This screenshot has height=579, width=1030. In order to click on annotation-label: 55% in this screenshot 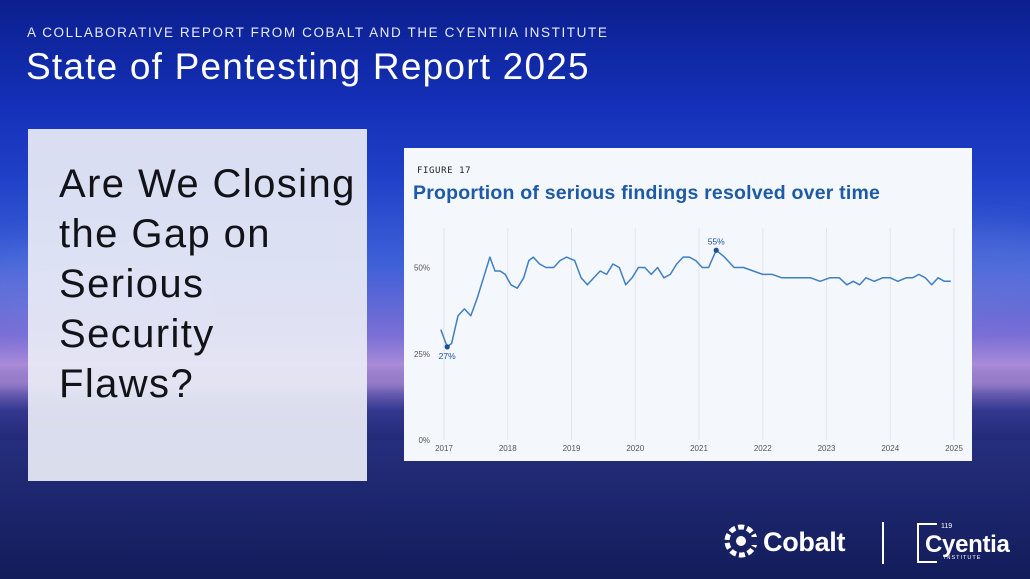, I will do `click(716, 241)`.